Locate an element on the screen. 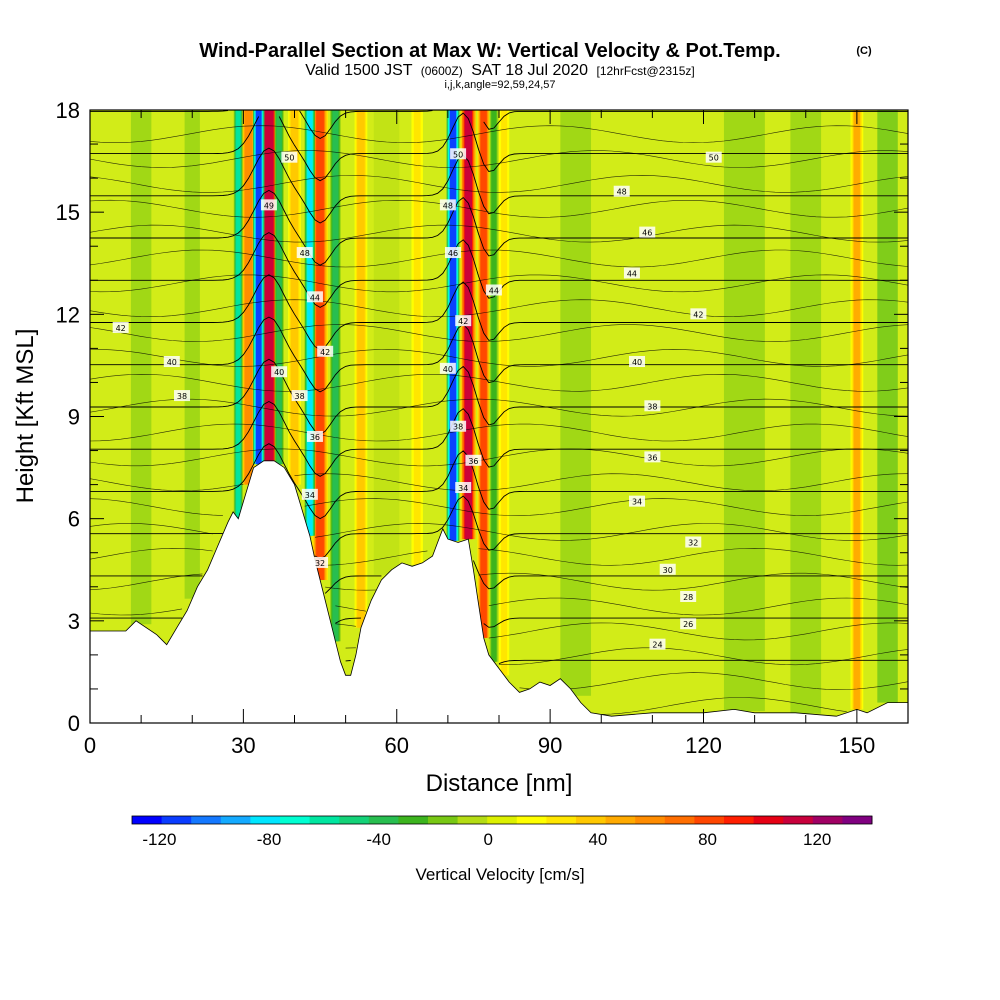  contour-label-group: 48 is located at coordinates (621, 191).